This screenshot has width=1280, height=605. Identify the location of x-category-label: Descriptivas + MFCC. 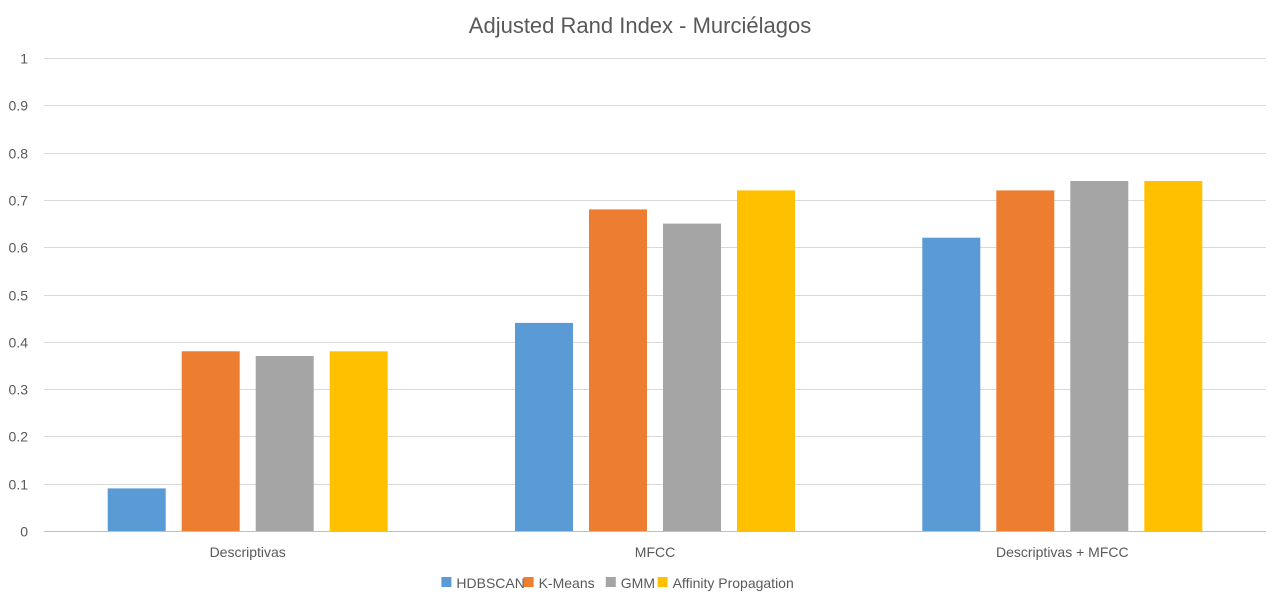
(1062, 552).